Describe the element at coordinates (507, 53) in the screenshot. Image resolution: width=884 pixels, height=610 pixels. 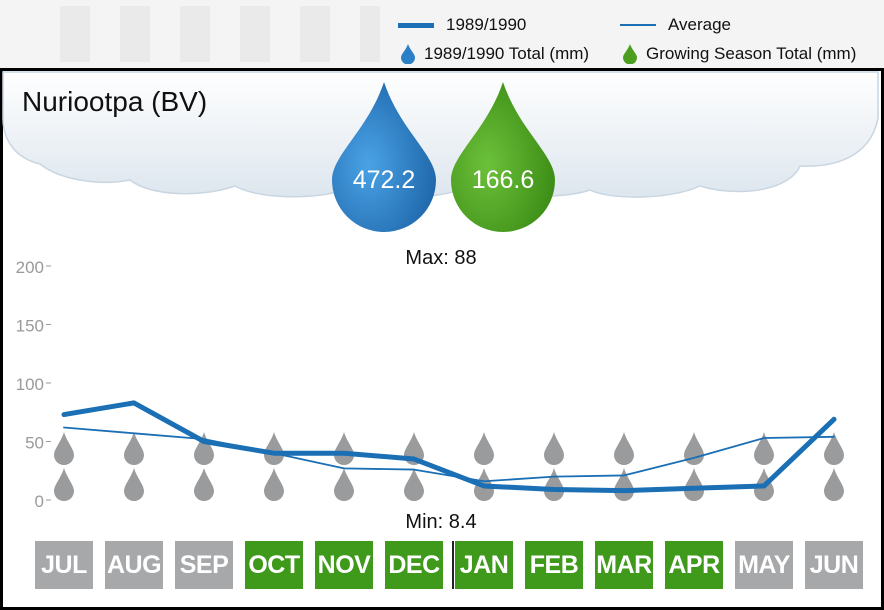
I see `legend-total-label: 1989/1990 Total (mm)` at that location.